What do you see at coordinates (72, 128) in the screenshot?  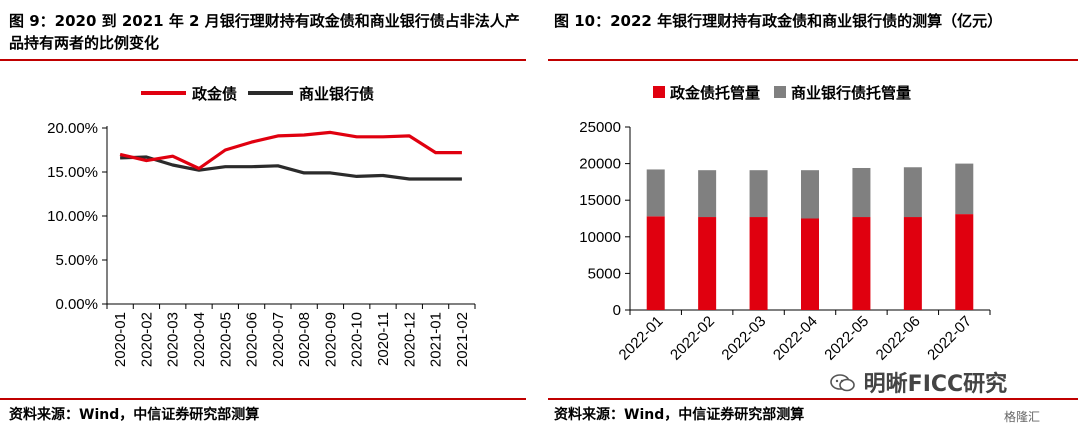 I see `y-tick-label: 20.00%` at bounding box center [72, 128].